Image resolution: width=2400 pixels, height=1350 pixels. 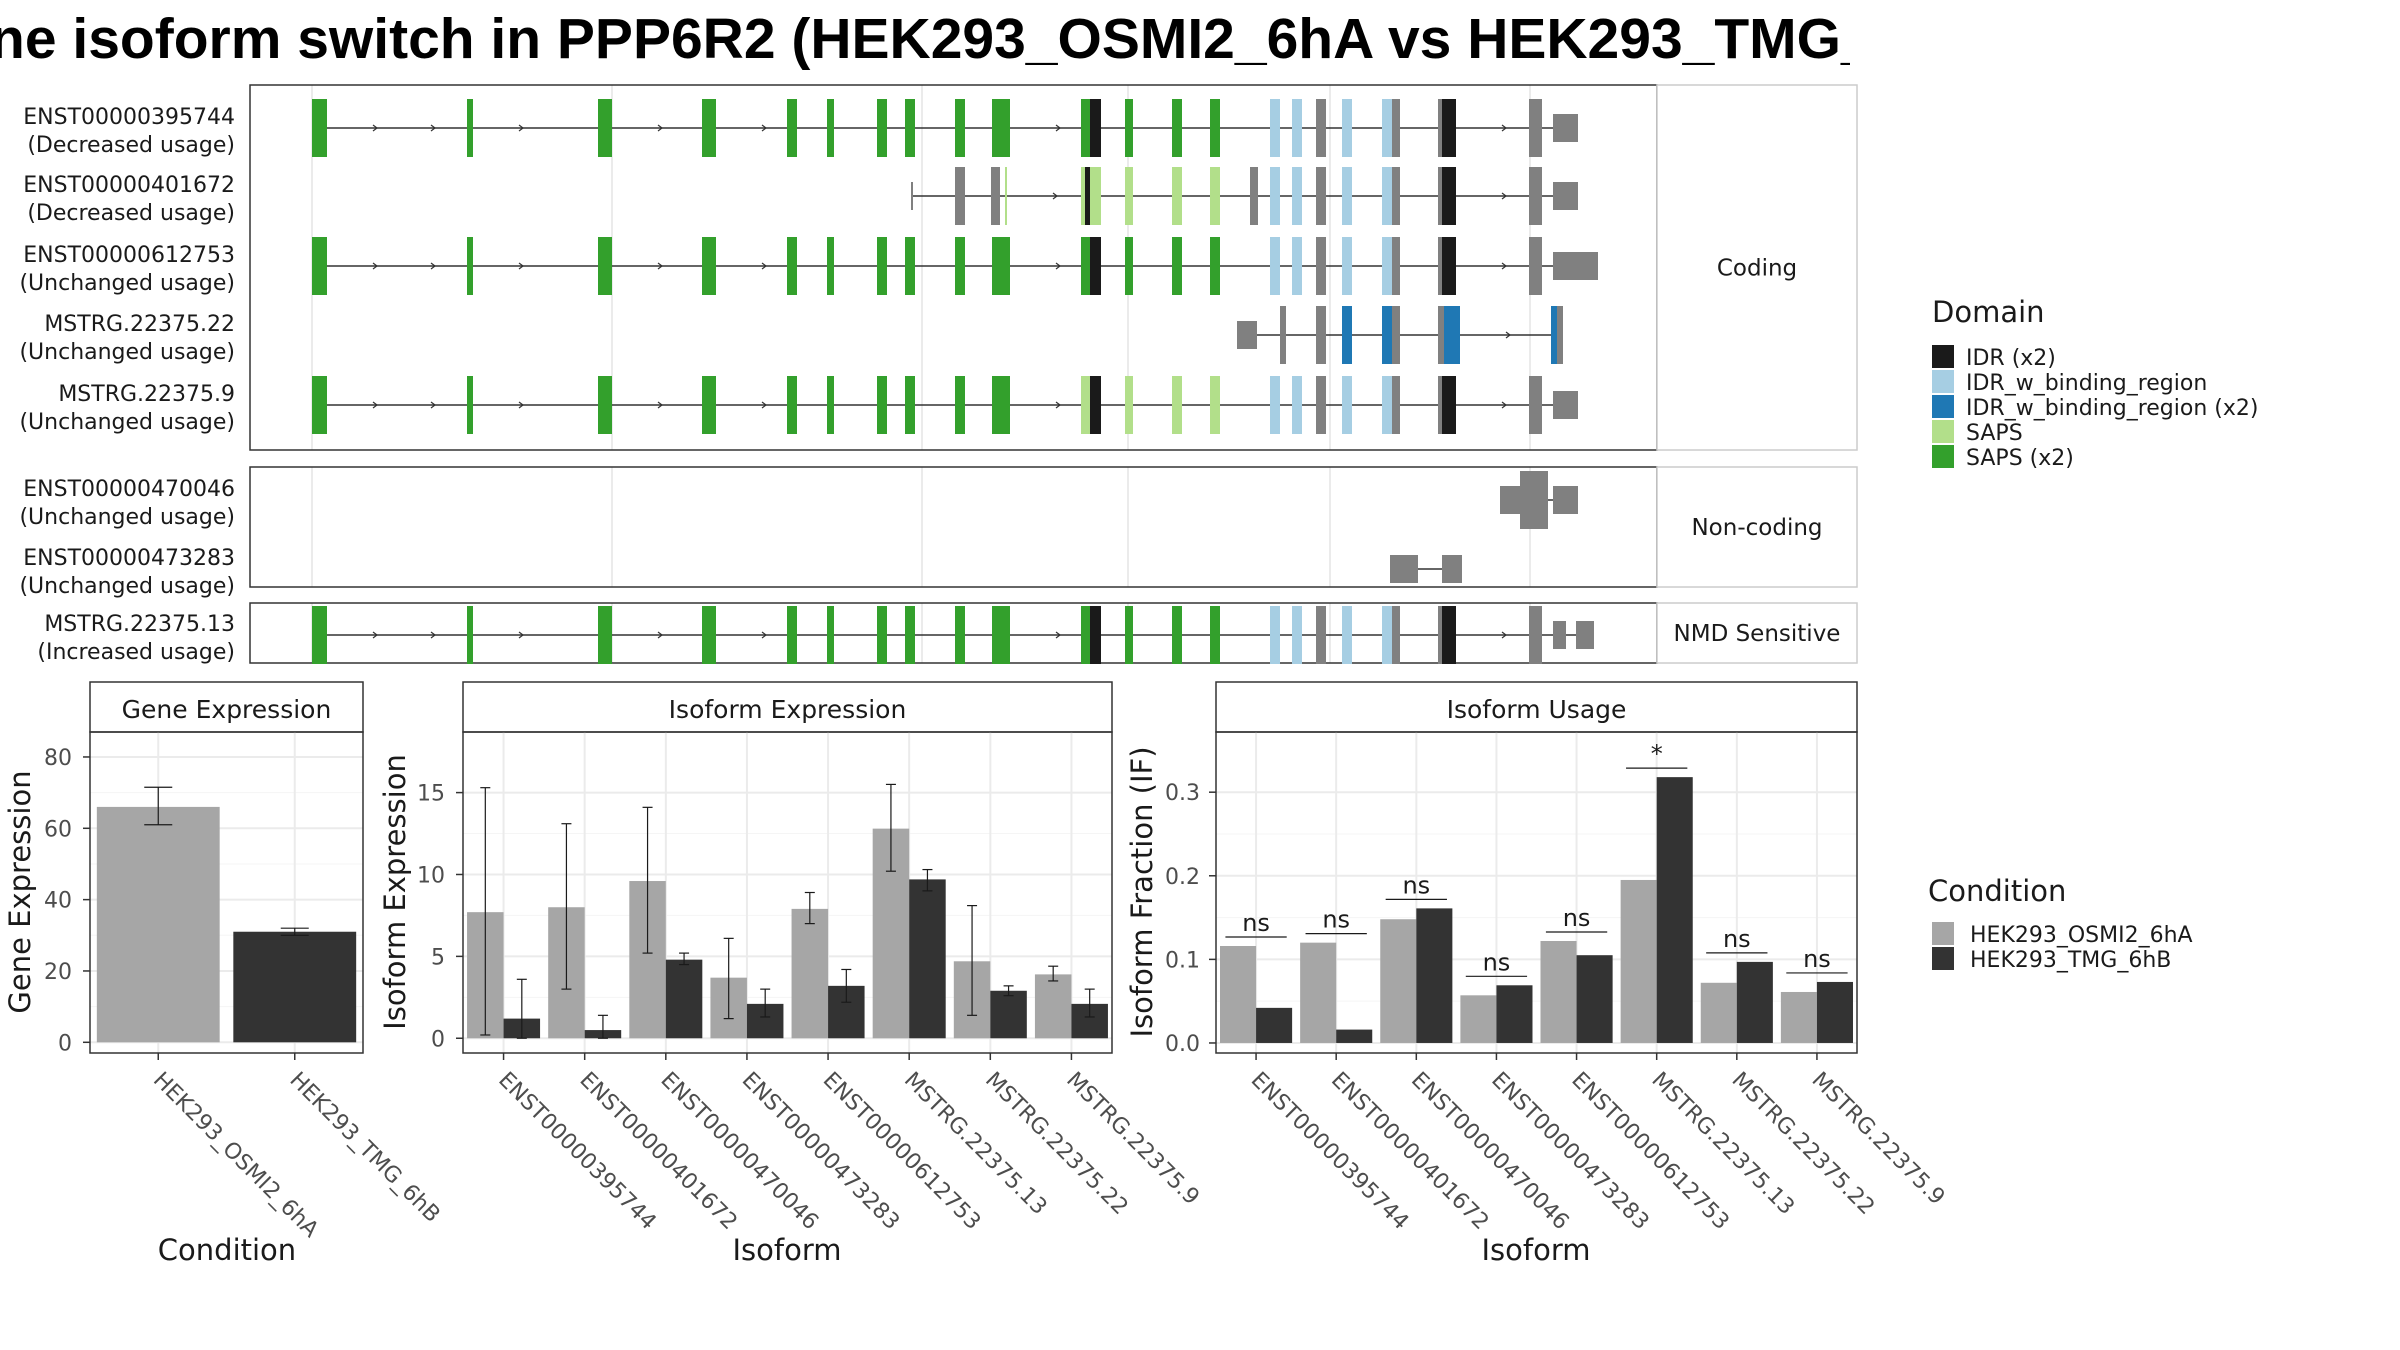 What do you see at coordinates (2020, 458) in the screenshot?
I see `domain-legend-label: SAPS (x2)` at bounding box center [2020, 458].